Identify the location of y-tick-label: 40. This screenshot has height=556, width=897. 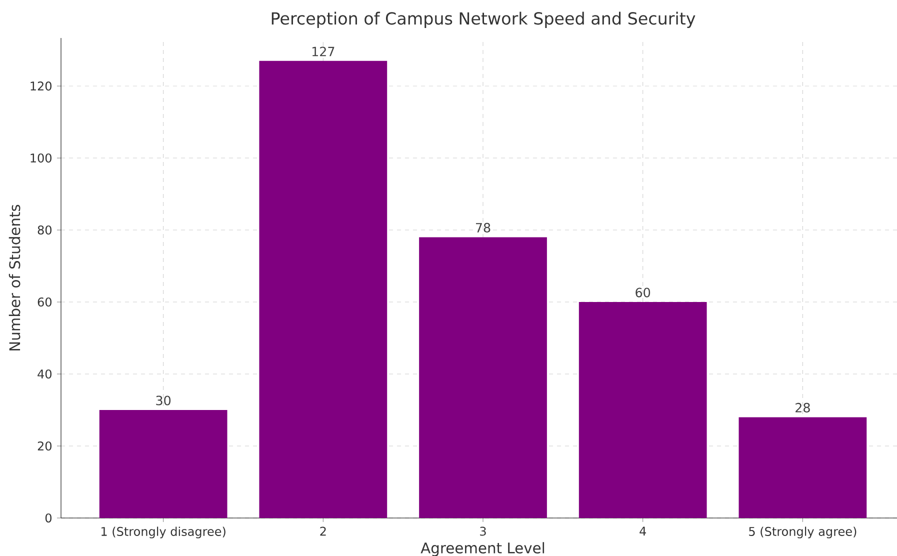
(45, 374).